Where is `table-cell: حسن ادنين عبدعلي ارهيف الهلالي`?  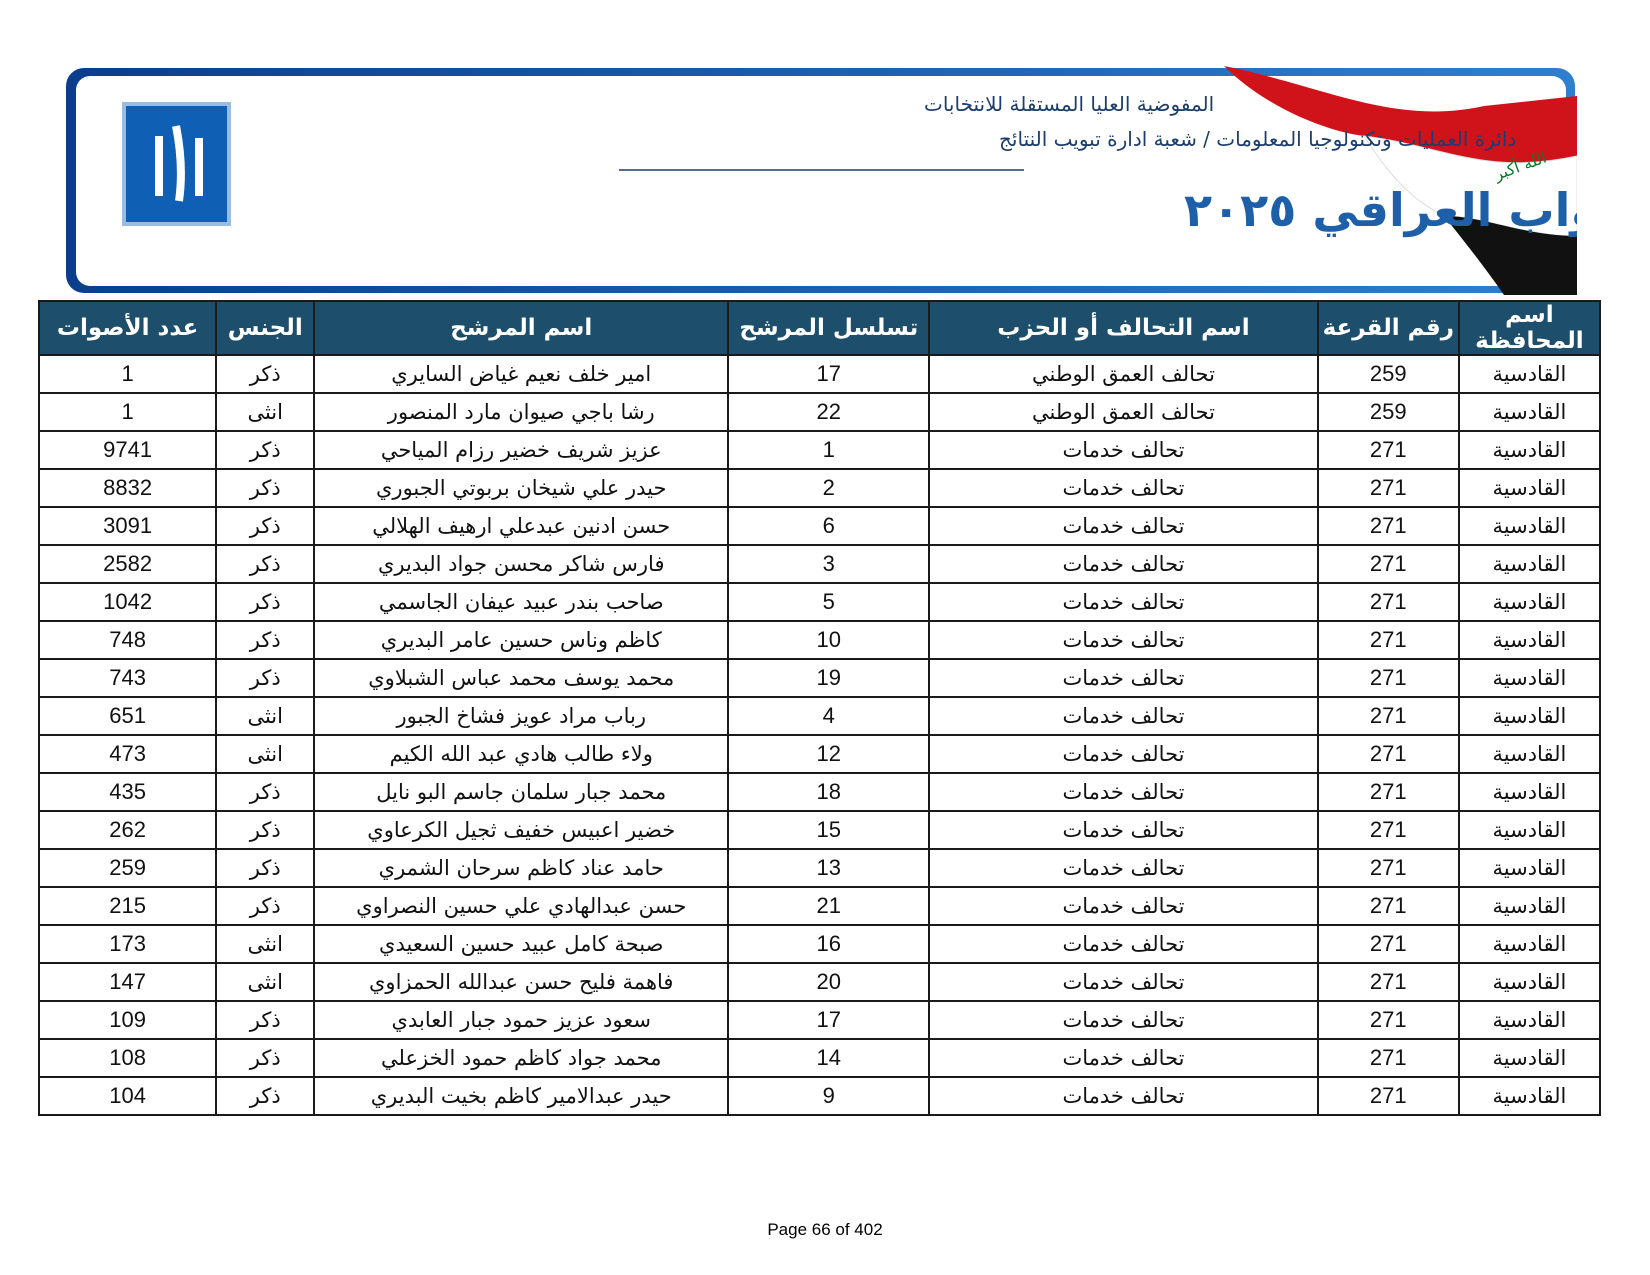
table-cell: حسن ادنين عبدعلي ارهيف الهلالي is located at coordinates (521, 526).